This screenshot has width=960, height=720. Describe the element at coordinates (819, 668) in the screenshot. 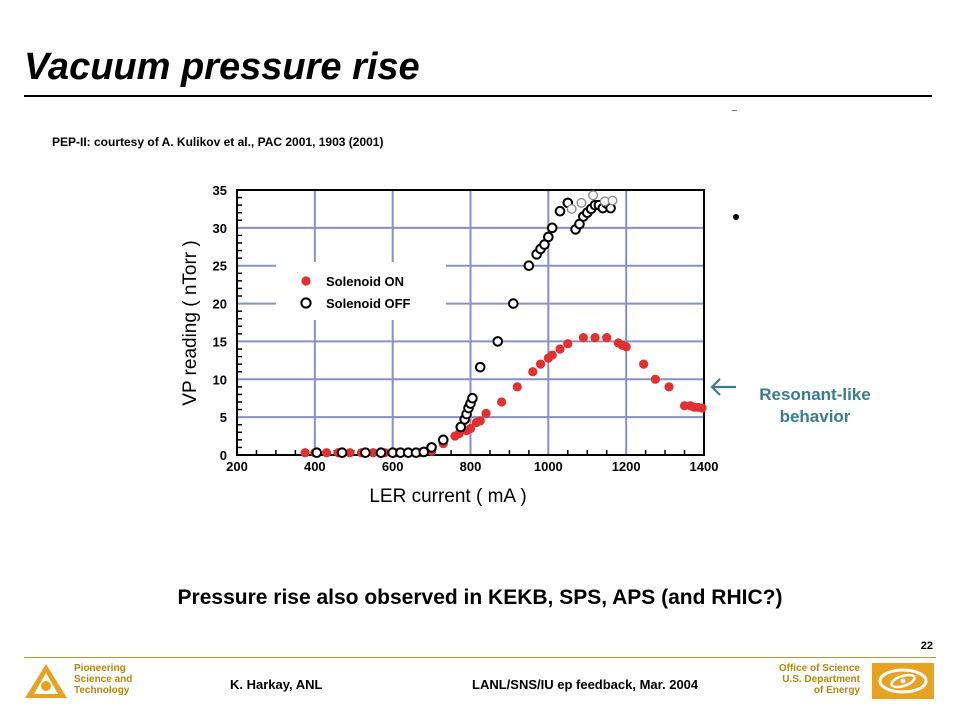

I see `office-line-1: Office of Science` at that location.